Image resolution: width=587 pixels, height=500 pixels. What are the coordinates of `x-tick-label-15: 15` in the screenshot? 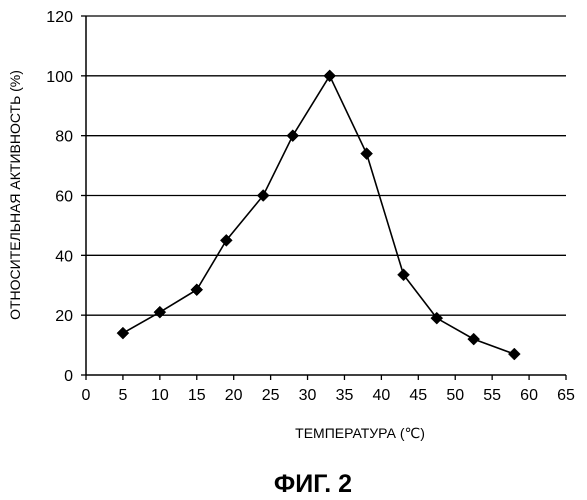 It's located at (197, 395).